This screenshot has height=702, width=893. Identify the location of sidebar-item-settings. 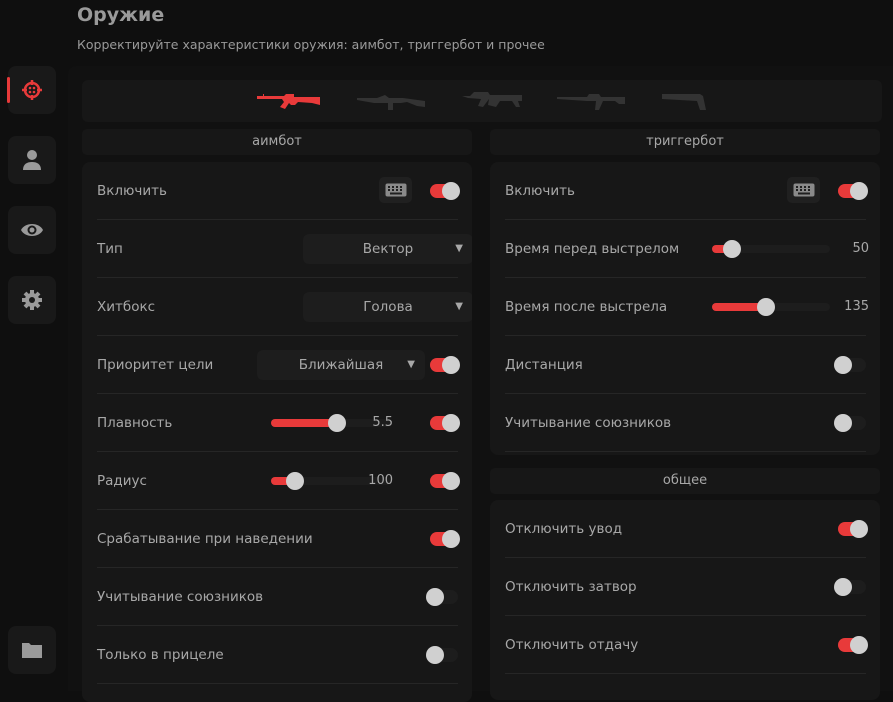
(32, 300).